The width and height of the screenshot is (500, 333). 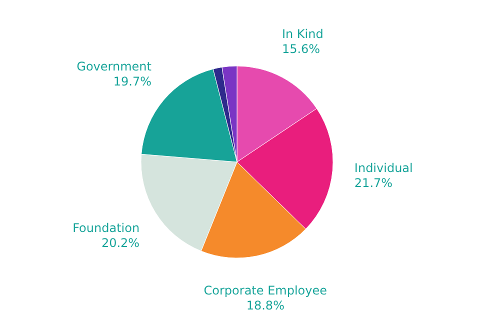 I want to click on data-label: 18.8%, so click(x=265, y=305).